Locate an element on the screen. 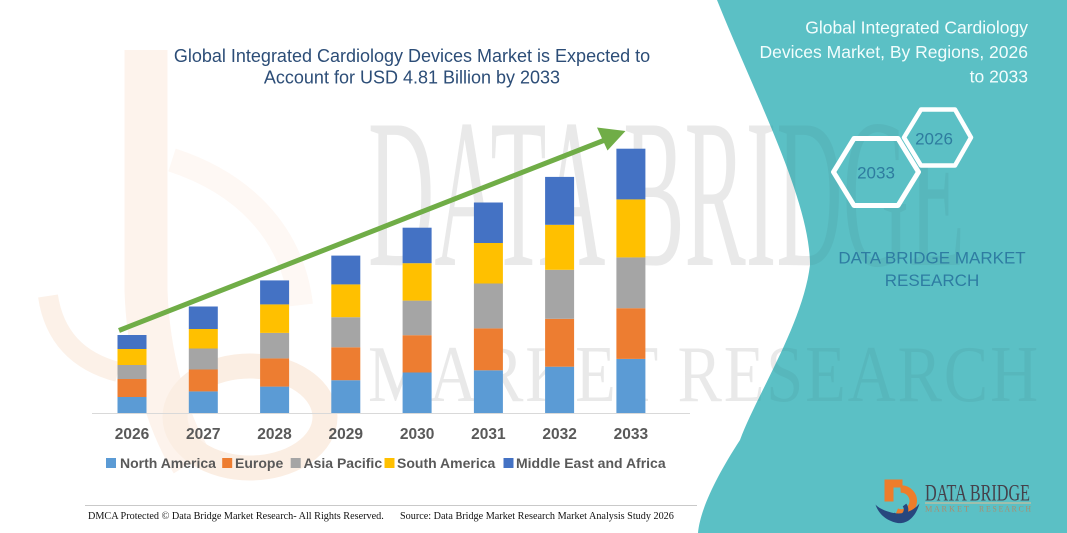 The height and width of the screenshot is (533, 1067). svg-text: RESEARCH is located at coordinates (932, 280).